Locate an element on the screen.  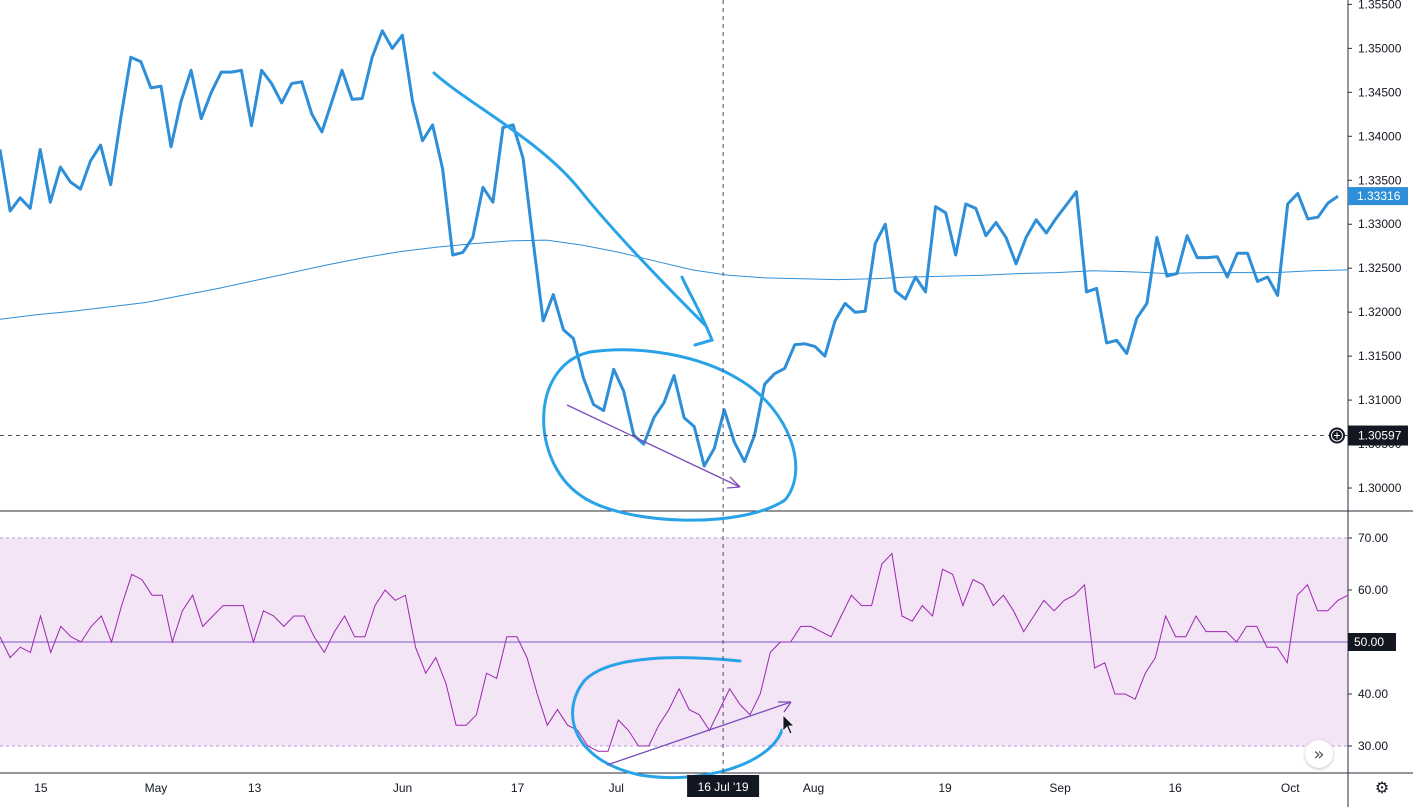
time-axis-label: 16 is located at coordinates (1175, 788).